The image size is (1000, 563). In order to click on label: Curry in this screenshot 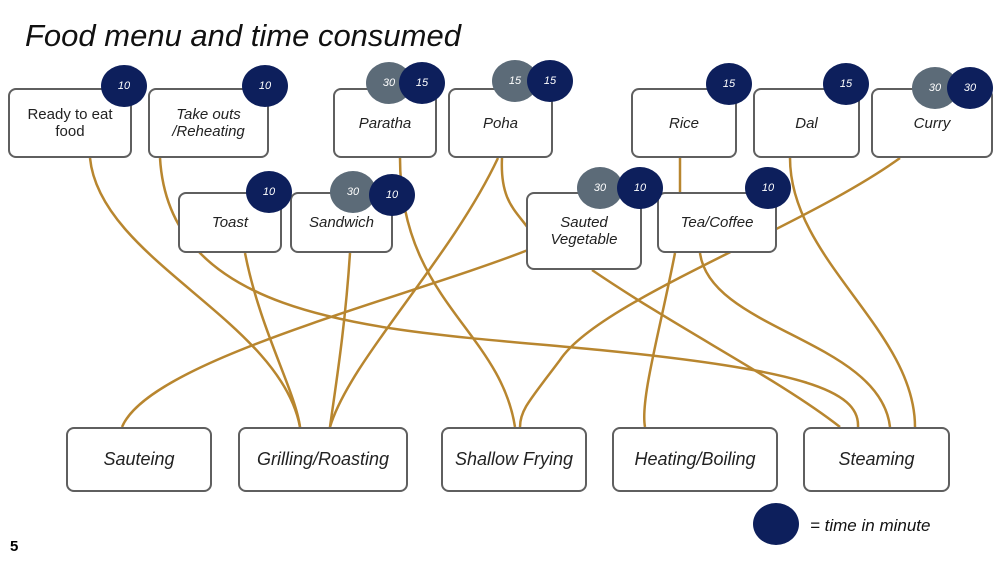, I will do `click(932, 123)`.